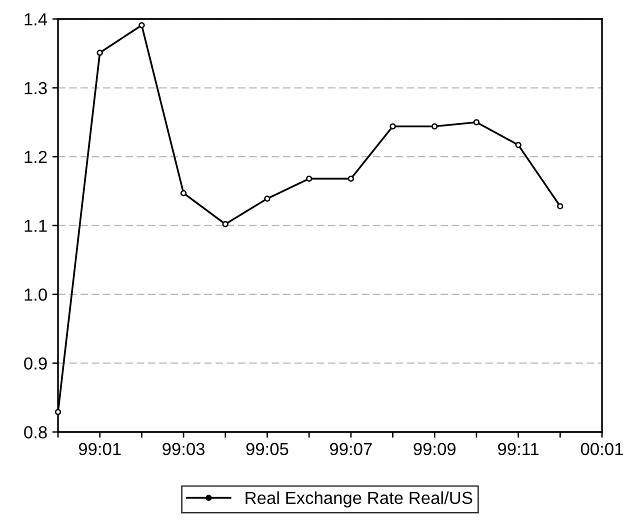 The height and width of the screenshot is (527, 636). I want to click on x-tick-label: 99:07, so click(351, 449).